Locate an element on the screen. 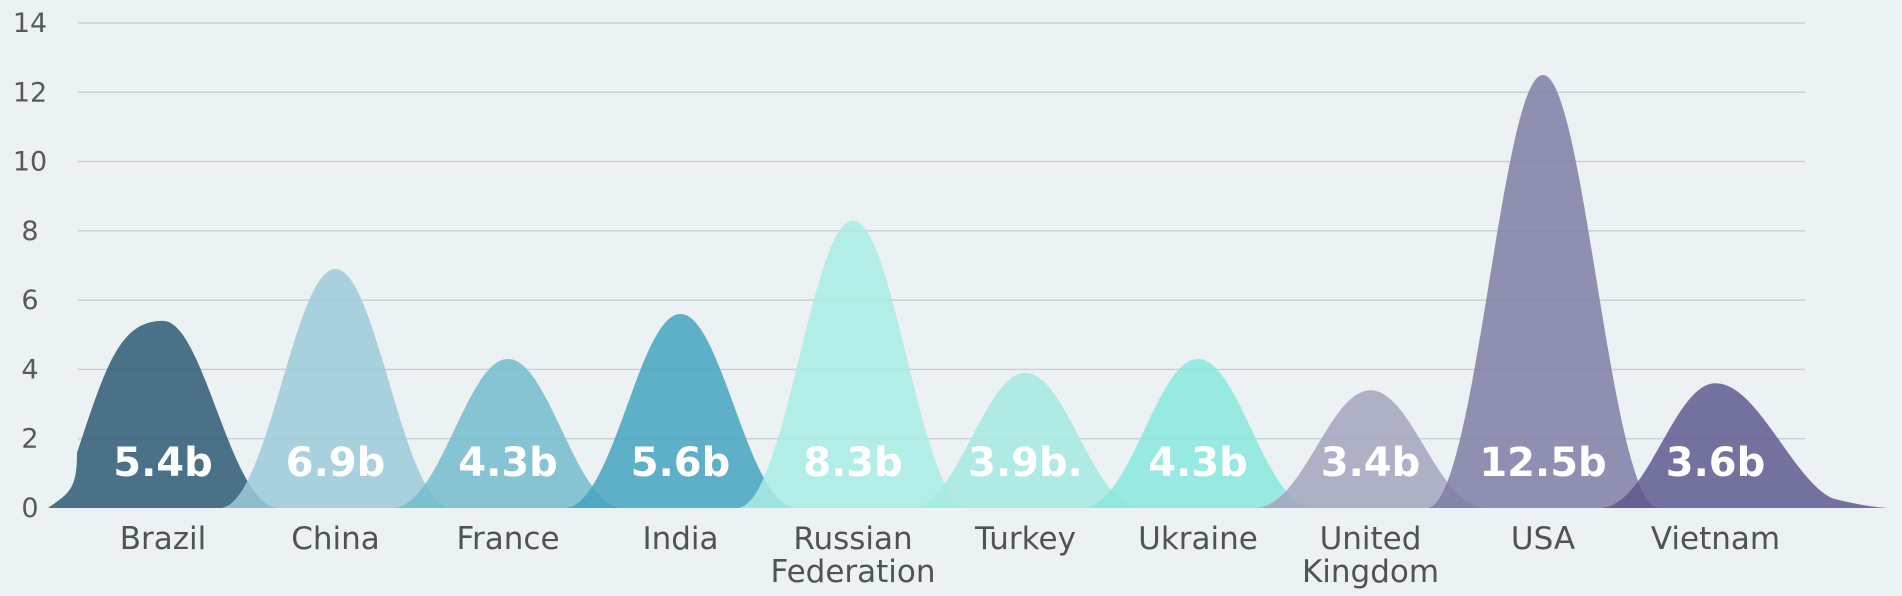 This screenshot has height=596, width=1902. x-tick-label-line: United is located at coordinates (1371, 539).